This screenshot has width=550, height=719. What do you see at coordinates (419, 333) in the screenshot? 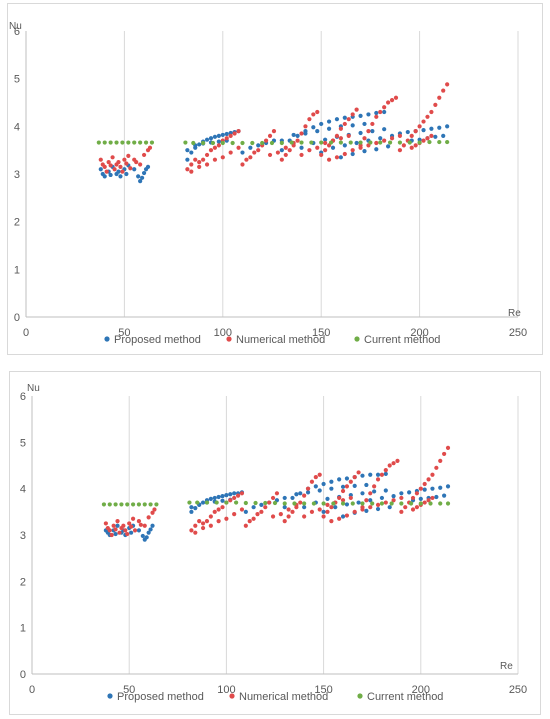
I see `chart-1-x-tick-label: 200` at bounding box center [419, 333].